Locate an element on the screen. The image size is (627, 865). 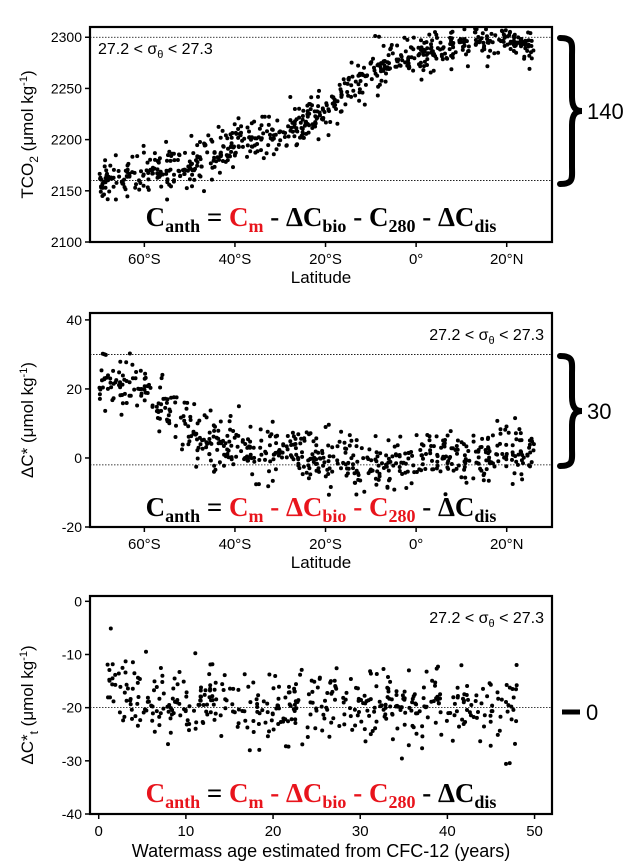
y-tick-label: 2250 is located at coordinates (66, 88).